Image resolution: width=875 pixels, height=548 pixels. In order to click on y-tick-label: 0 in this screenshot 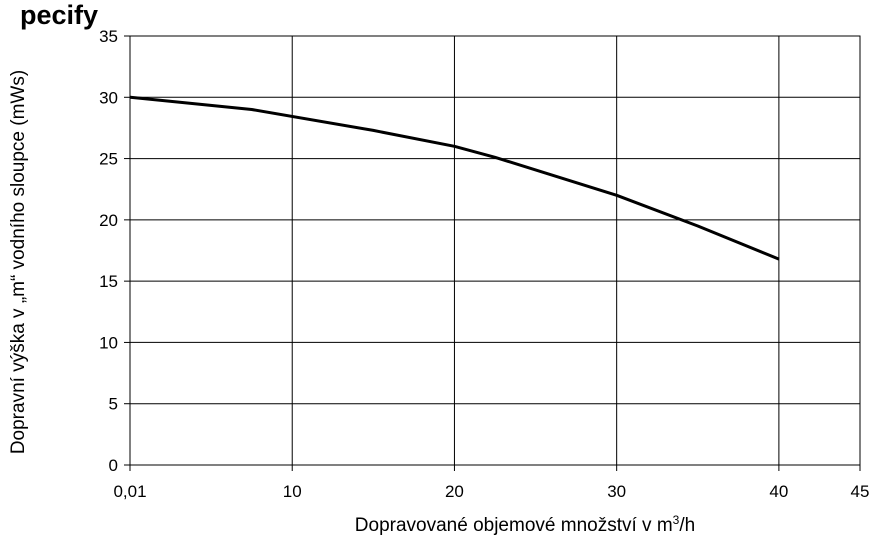, I will do `click(113, 465)`.